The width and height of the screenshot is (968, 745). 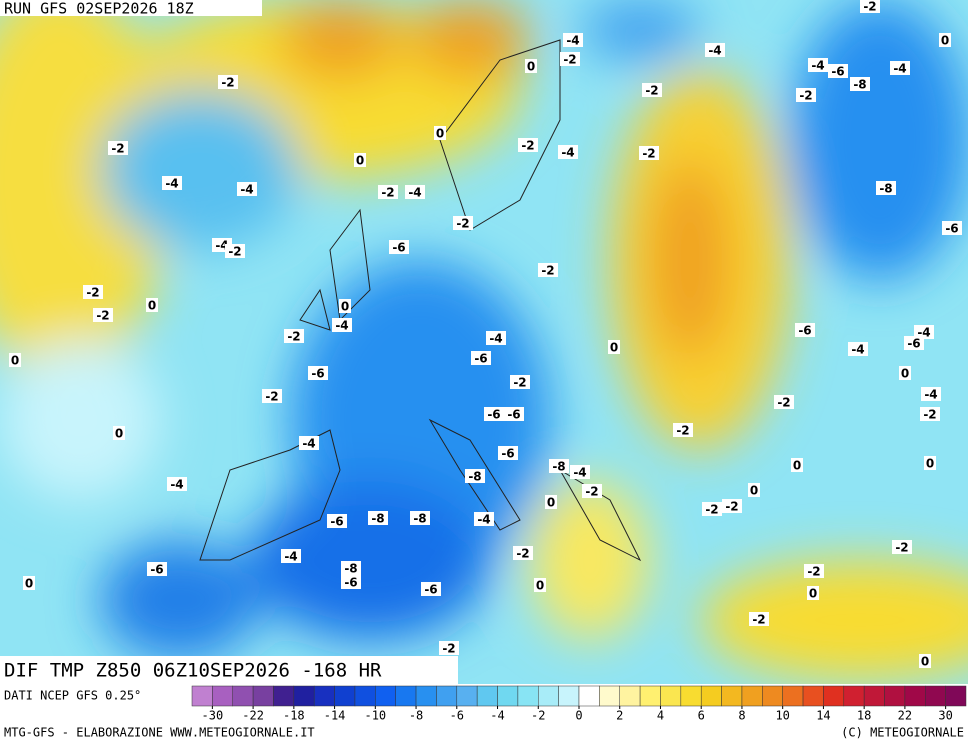 What do you see at coordinates (416, 716) in the screenshot?
I see `colorbar-label: -8` at bounding box center [416, 716].